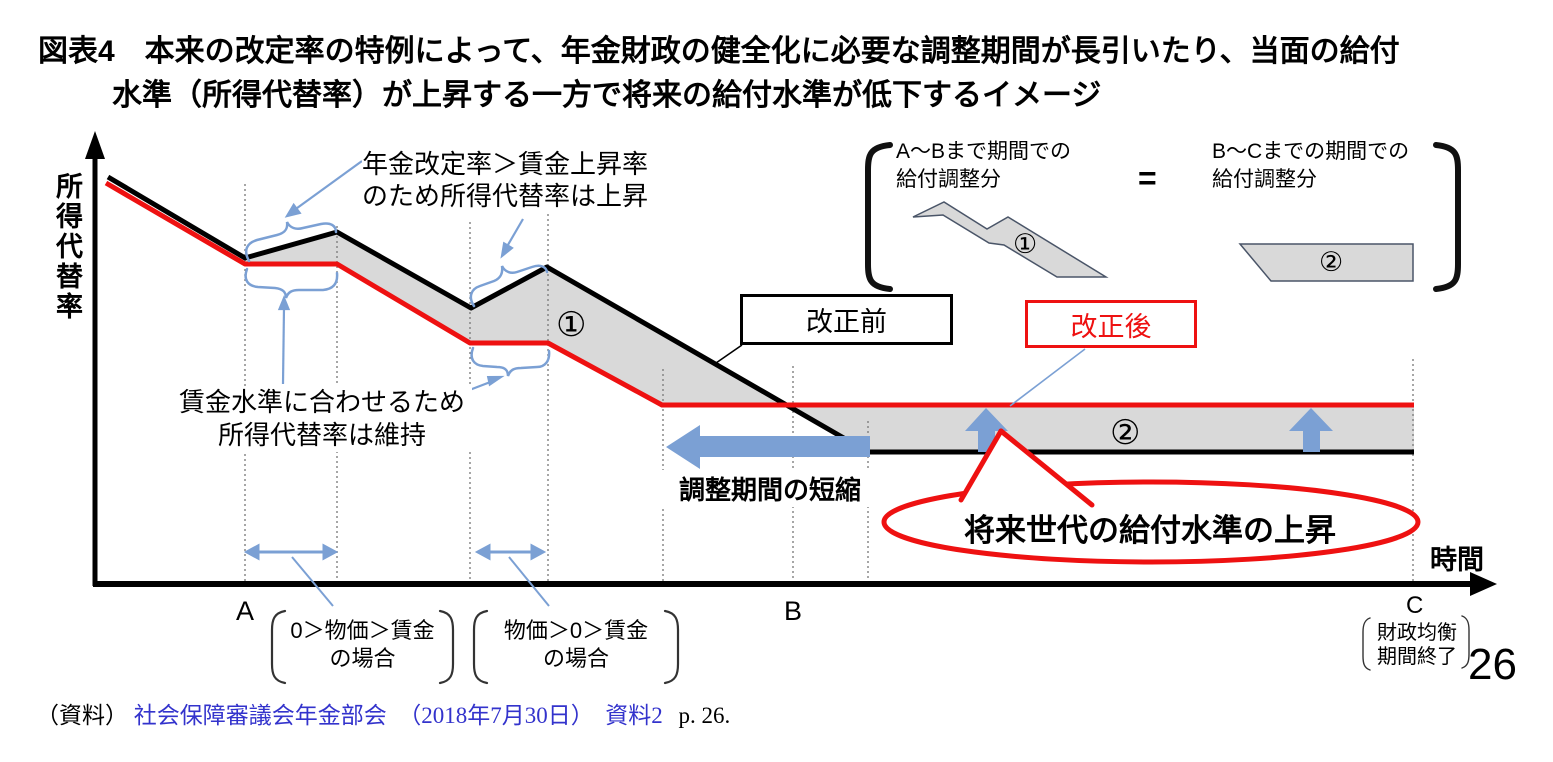 This screenshot has height=762, width=1553. What do you see at coordinates (1264, 179) in the screenshot?
I see `equation-rhs-l2: 給付調整分` at bounding box center [1264, 179].